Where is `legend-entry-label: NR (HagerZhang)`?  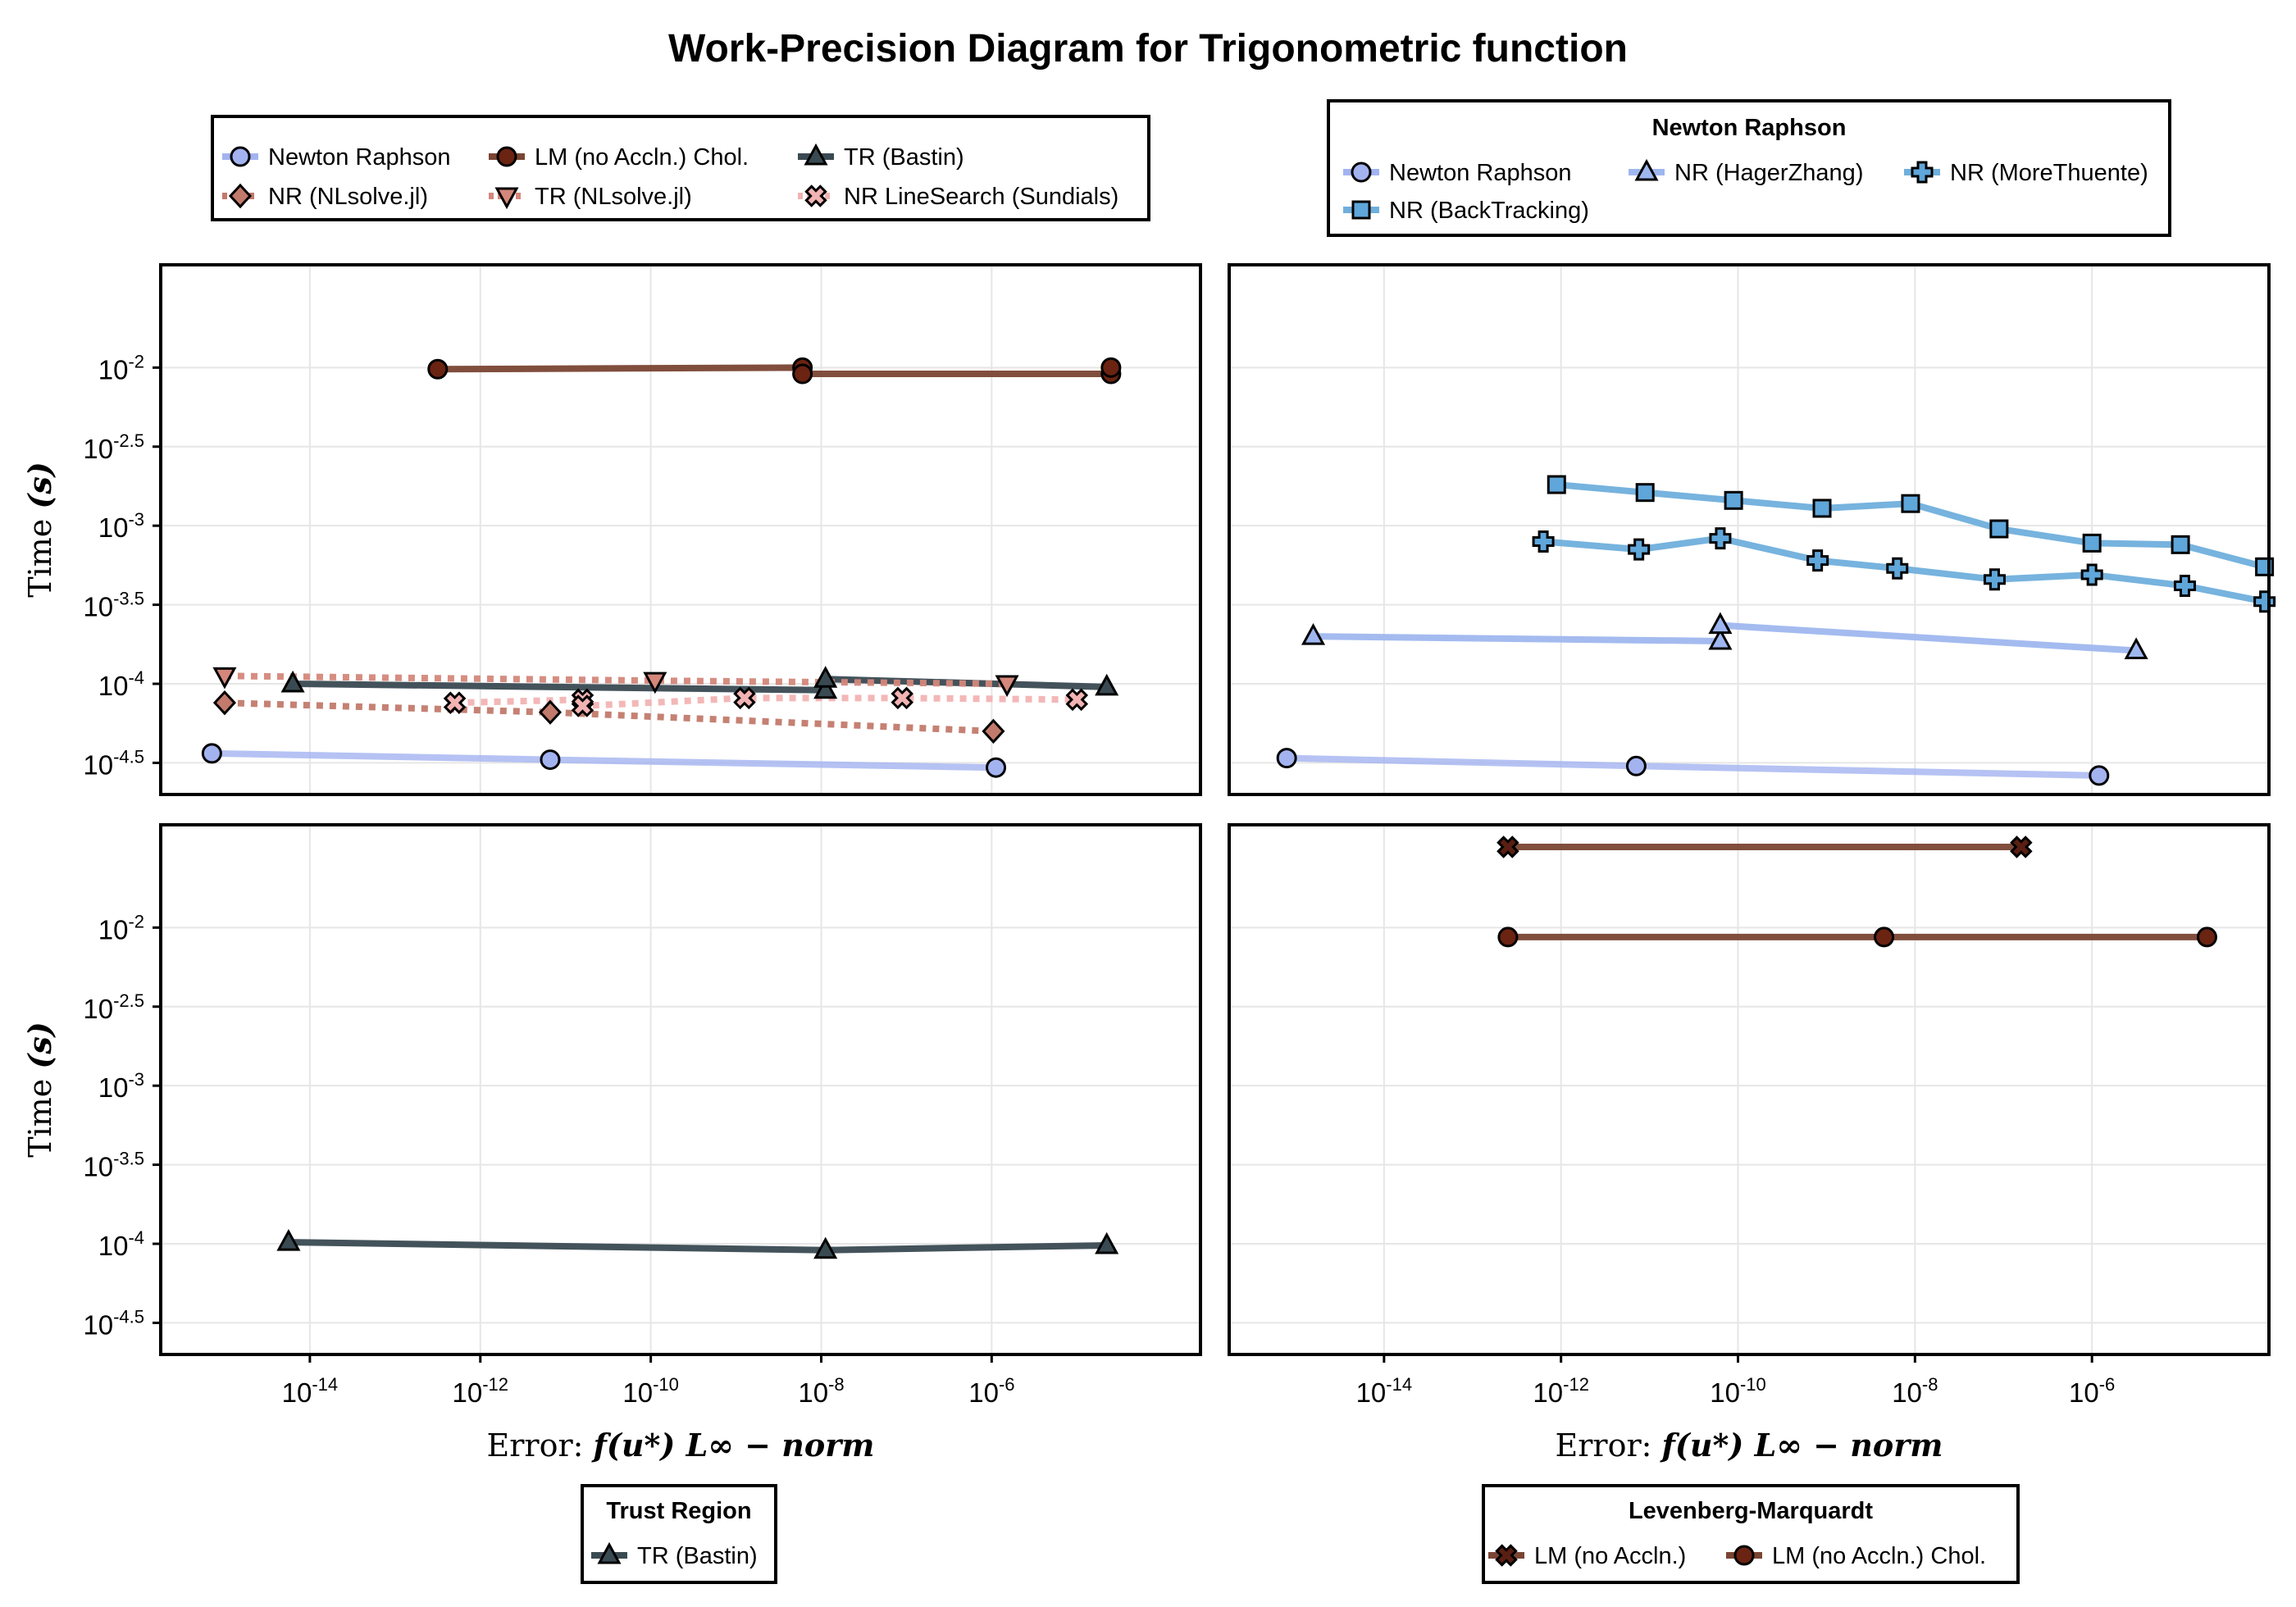 legend-entry-label: NR (HagerZhang) is located at coordinates (1768, 173).